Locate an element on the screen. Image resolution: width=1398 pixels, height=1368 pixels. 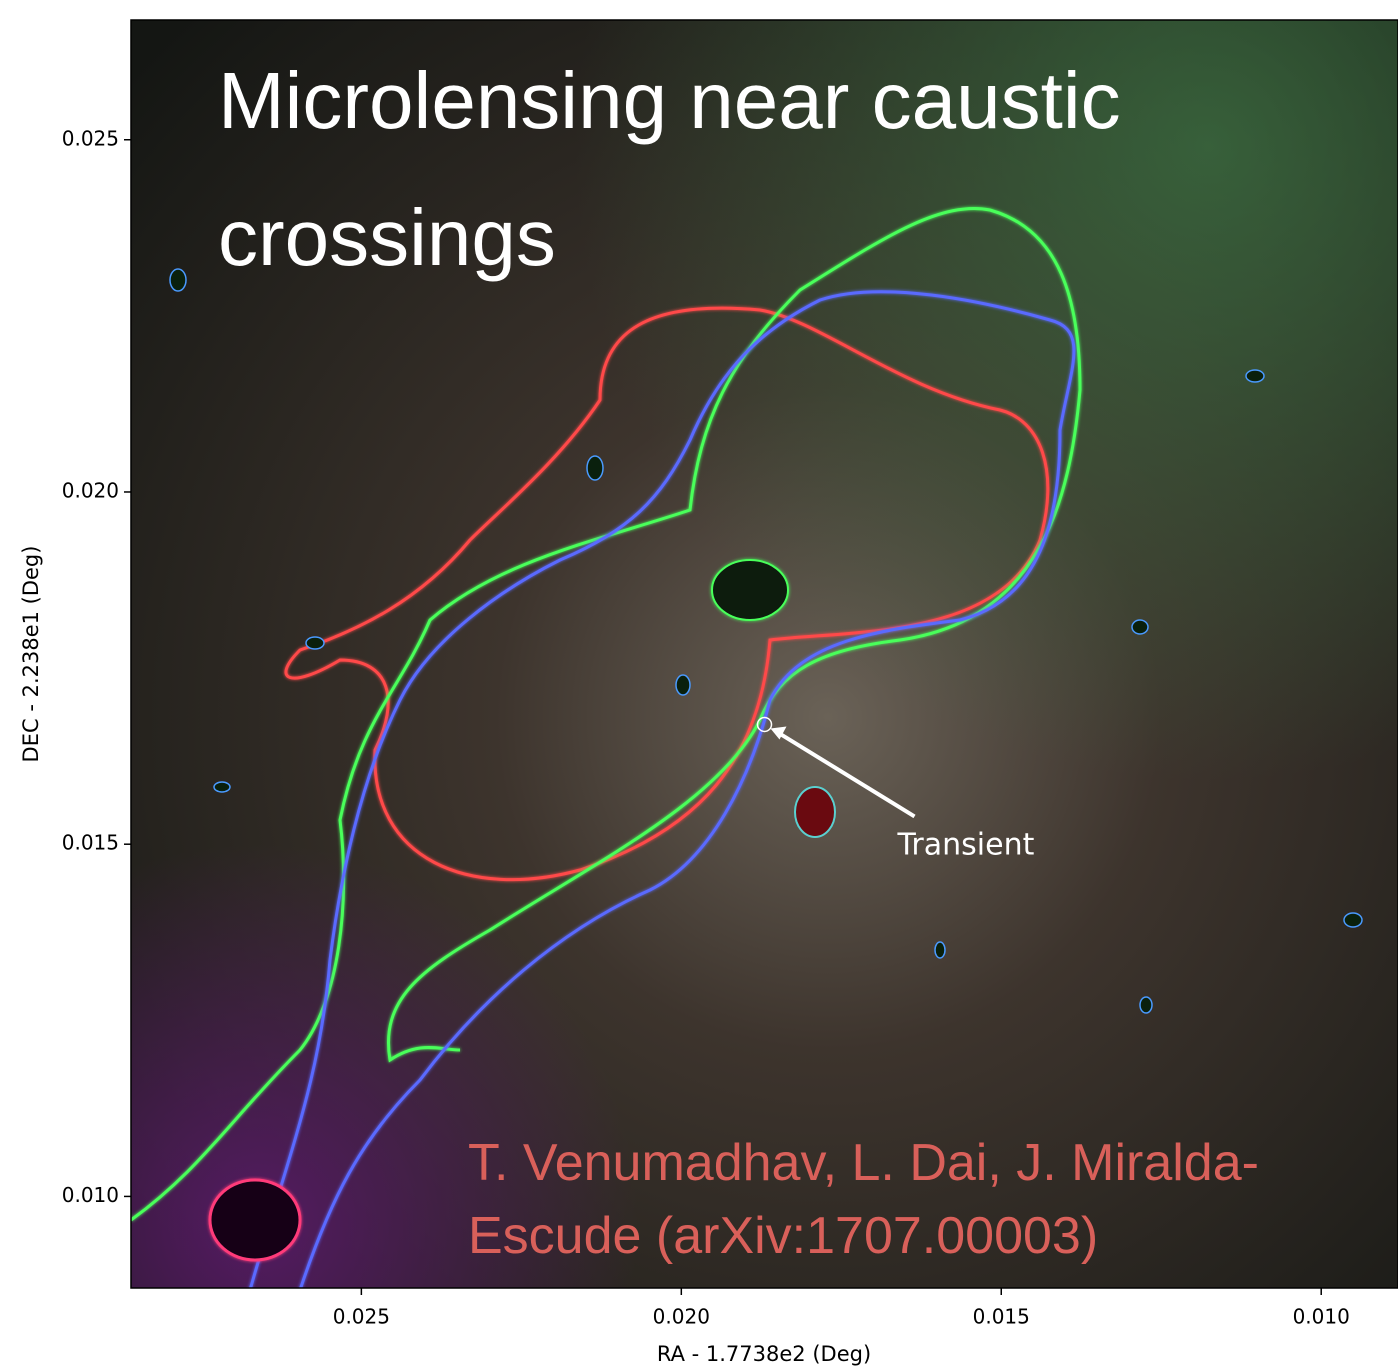
annotation-text: Transient is located at coordinates (966, 844).